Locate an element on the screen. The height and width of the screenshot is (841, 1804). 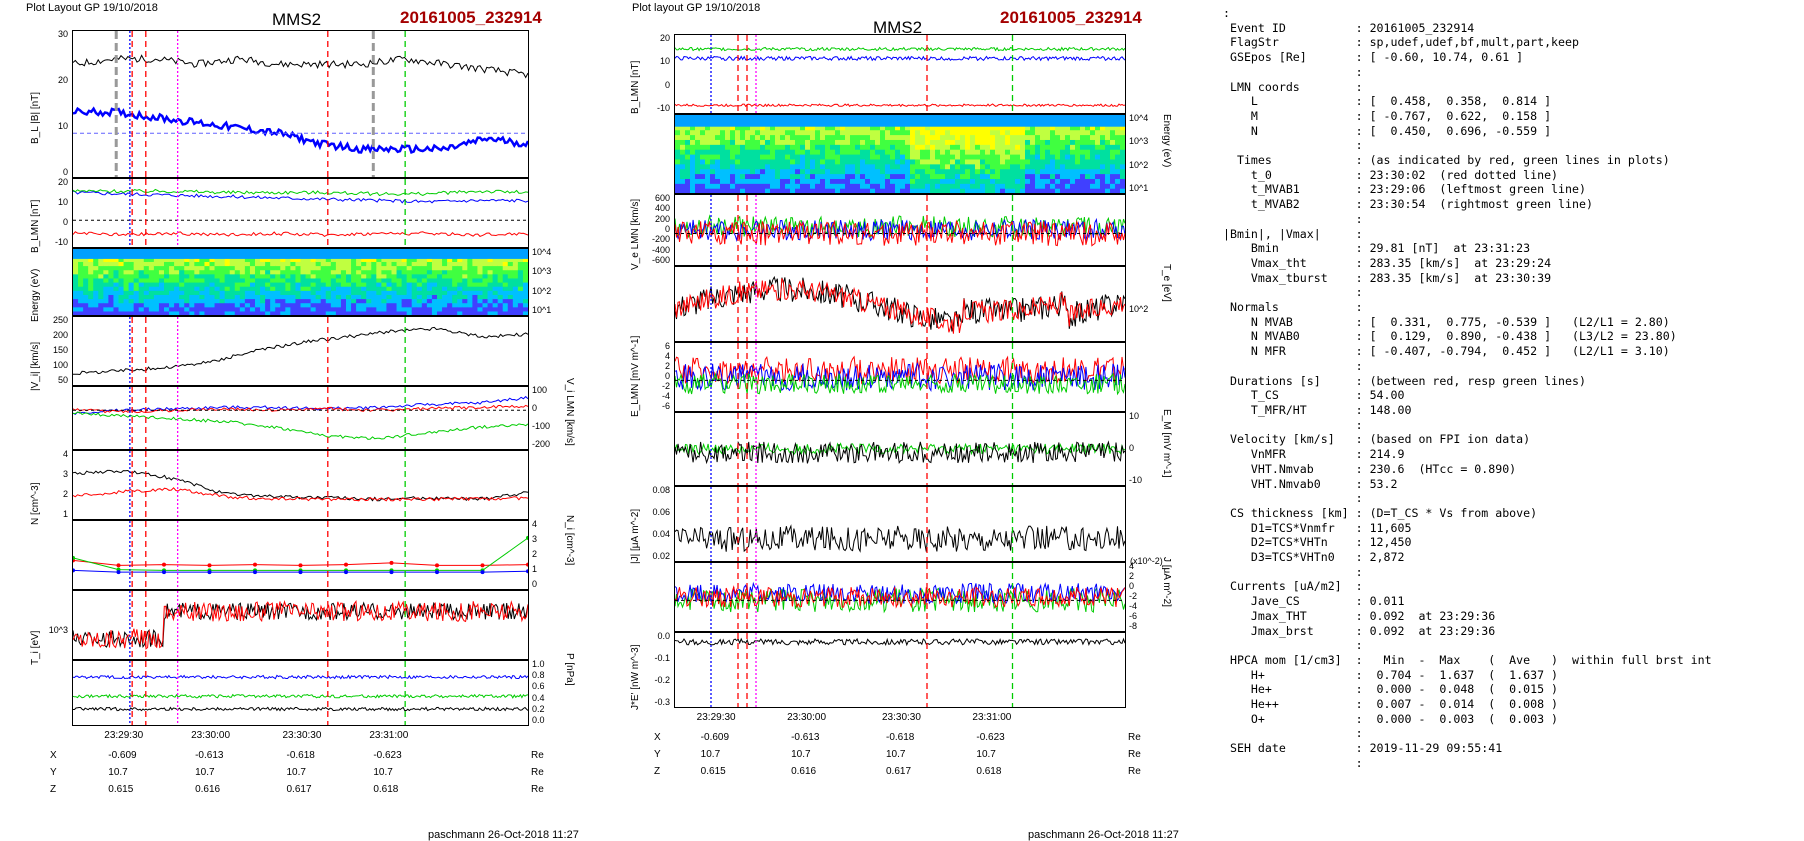
y-tick-label: 200 is located at coordinates (662, 218).